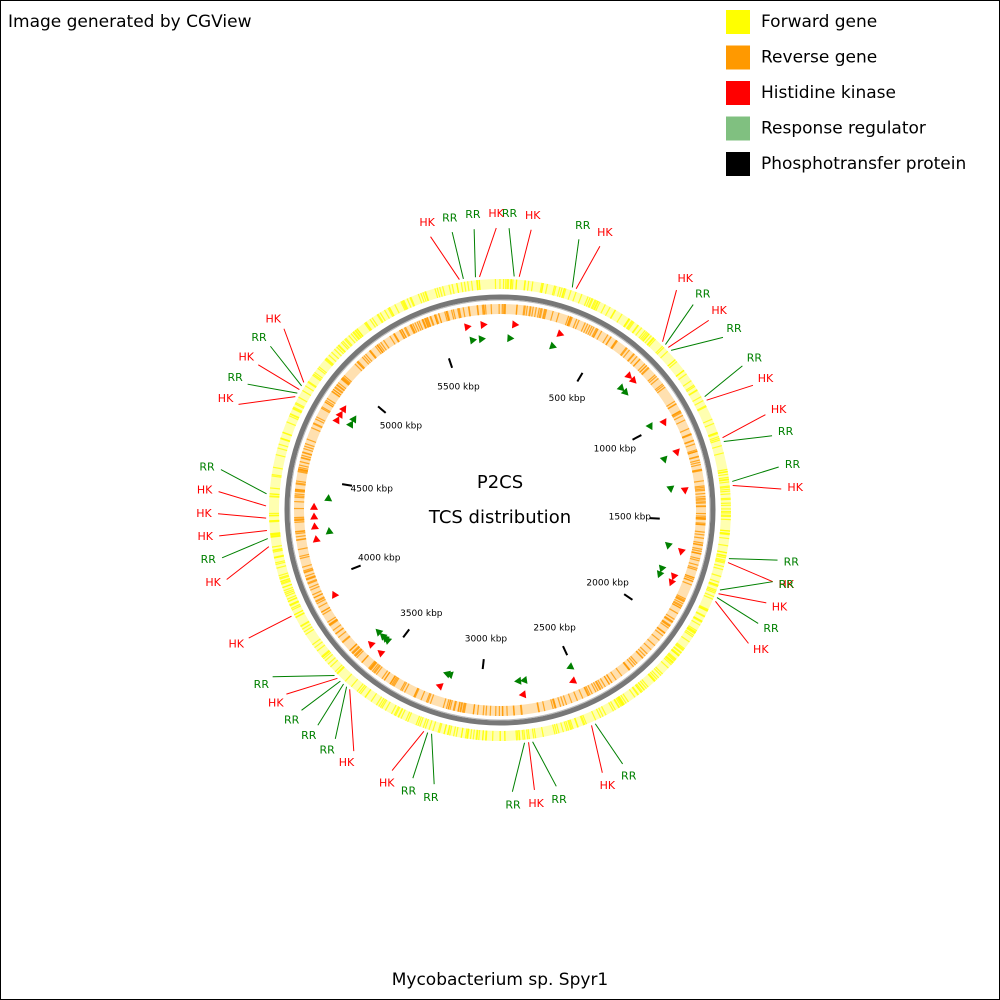 The image size is (1000, 1000). What do you see at coordinates (686, 278) in the screenshot?
I see `feature-label: HK` at bounding box center [686, 278].